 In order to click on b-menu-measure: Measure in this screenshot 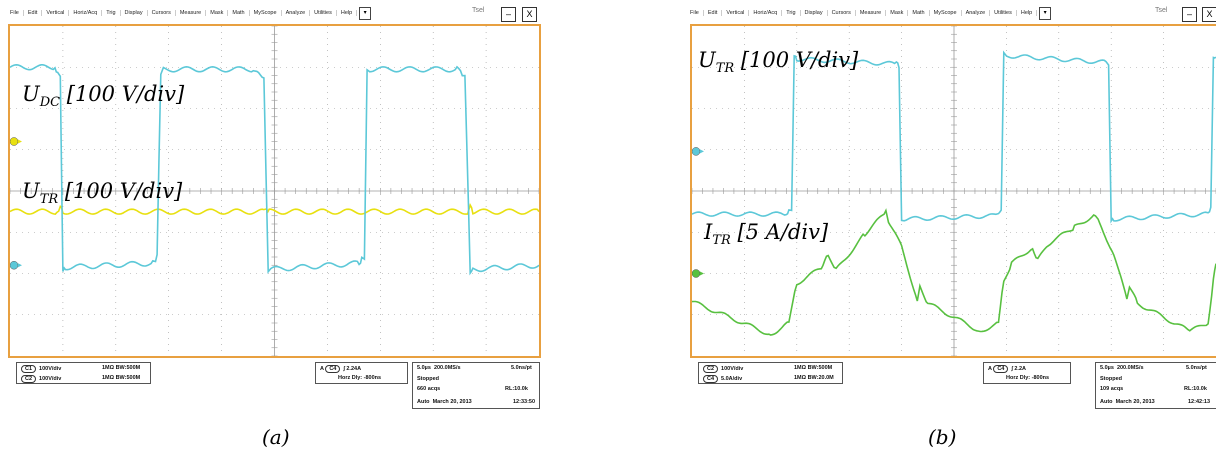, I will do `click(871, 13)`.